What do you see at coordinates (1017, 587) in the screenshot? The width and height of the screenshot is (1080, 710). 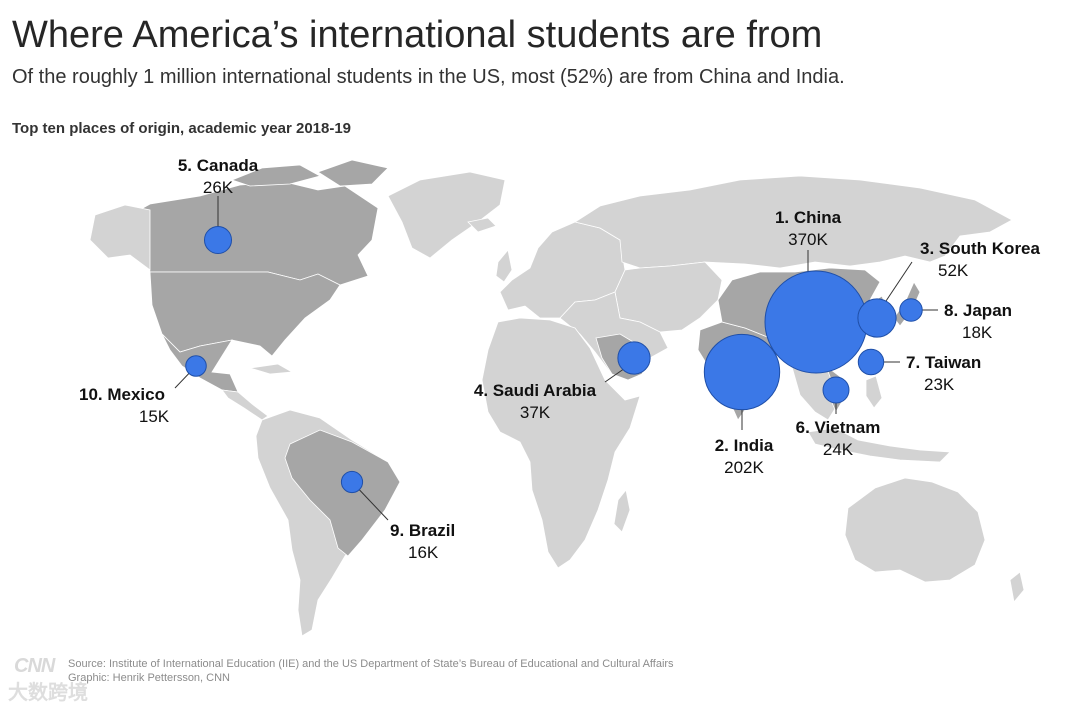 I see `land-new-zealand` at bounding box center [1017, 587].